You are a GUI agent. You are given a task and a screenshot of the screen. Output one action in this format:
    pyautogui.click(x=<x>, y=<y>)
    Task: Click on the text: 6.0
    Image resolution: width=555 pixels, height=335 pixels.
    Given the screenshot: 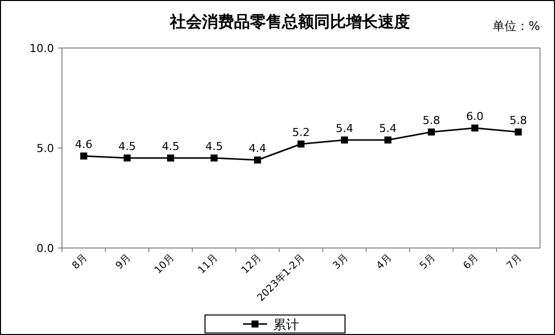 What is the action you would take?
    pyautogui.click(x=475, y=116)
    